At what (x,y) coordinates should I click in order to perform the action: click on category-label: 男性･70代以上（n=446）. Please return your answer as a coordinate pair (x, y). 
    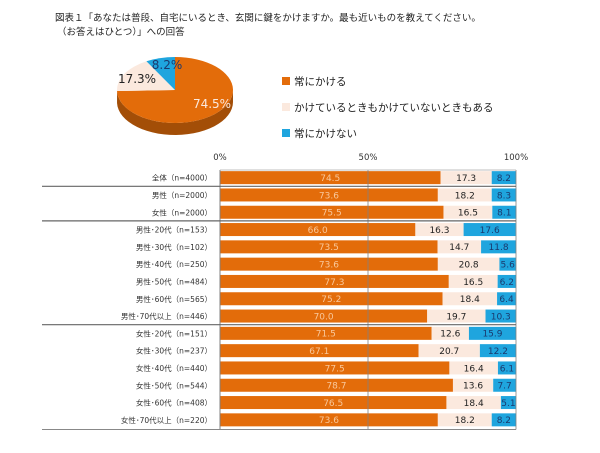
    Looking at the image, I should click on (166, 316).